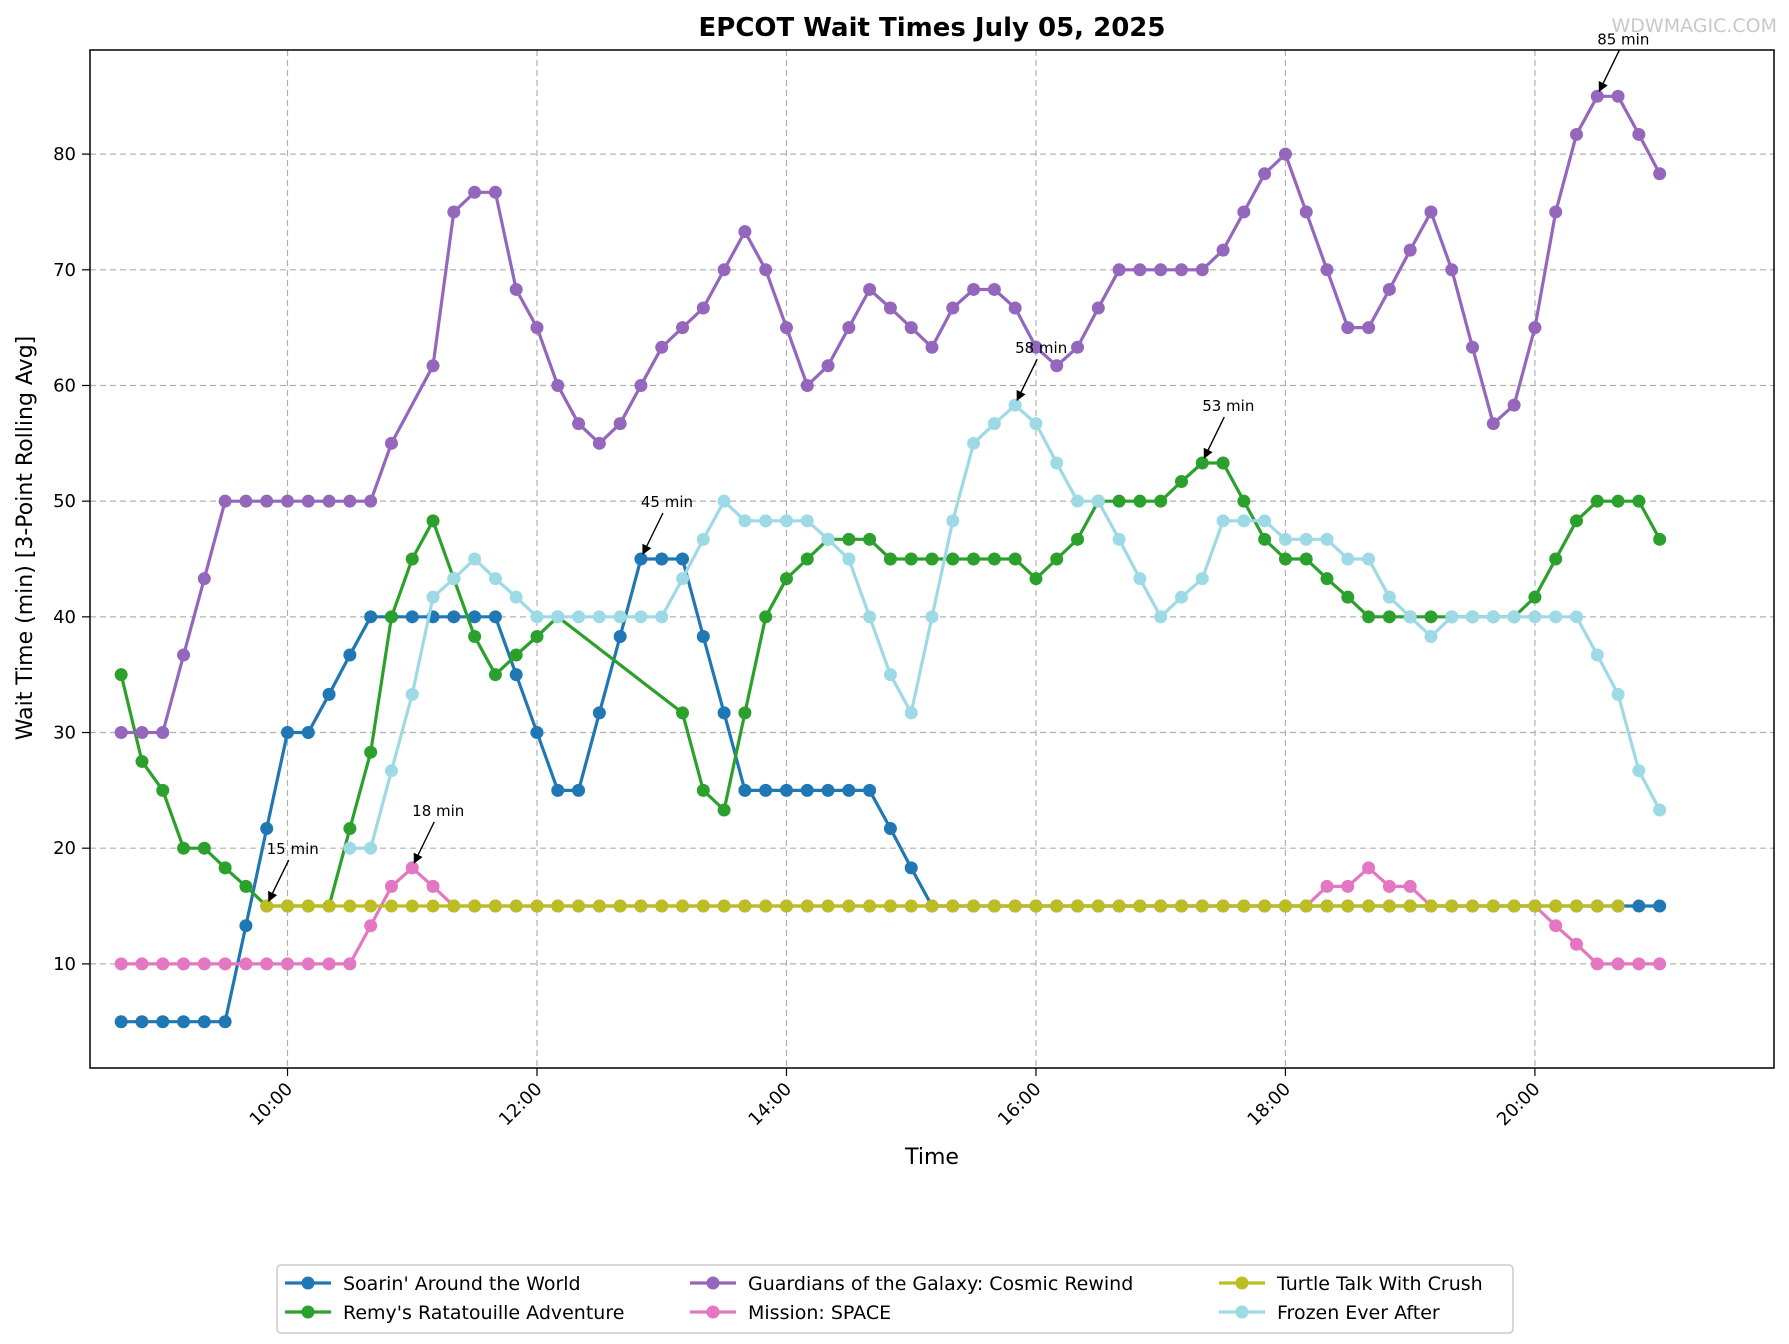 This screenshot has height=1344, width=1789. Describe the element at coordinates (64, 501) in the screenshot. I see `y-tick-label: 50` at that location.